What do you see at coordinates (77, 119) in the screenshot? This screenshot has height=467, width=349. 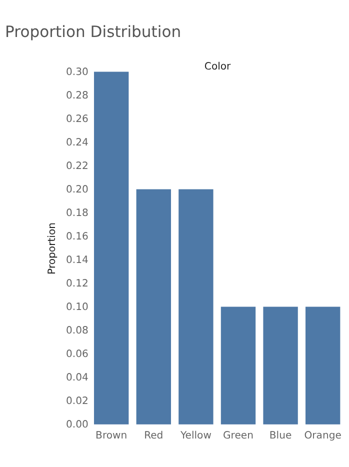 I see `y-tick-label: 0.26` at bounding box center [77, 119].